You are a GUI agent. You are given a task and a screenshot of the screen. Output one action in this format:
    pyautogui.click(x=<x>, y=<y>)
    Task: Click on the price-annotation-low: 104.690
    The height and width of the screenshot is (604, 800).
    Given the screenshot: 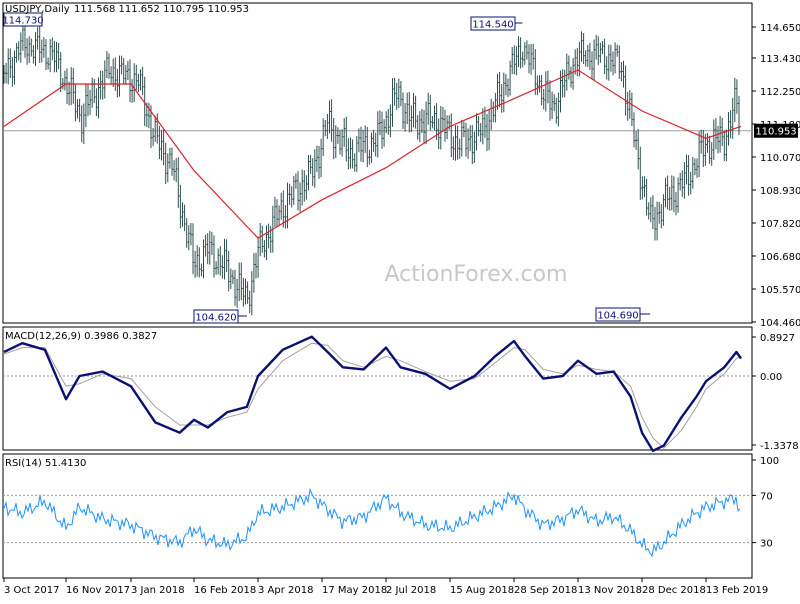 What is the action you would take?
    pyautogui.click(x=623, y=314)
    